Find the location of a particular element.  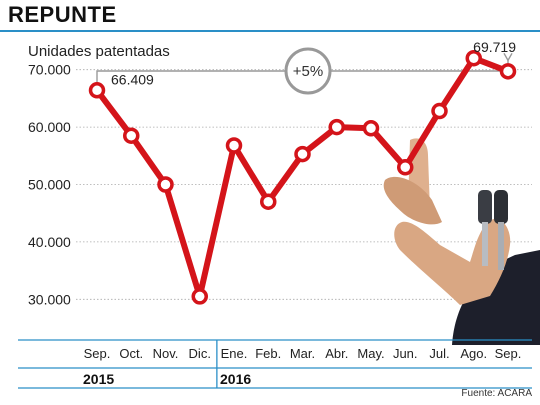

y-tick-label: 40.000 is located at coordinates (49, 242).